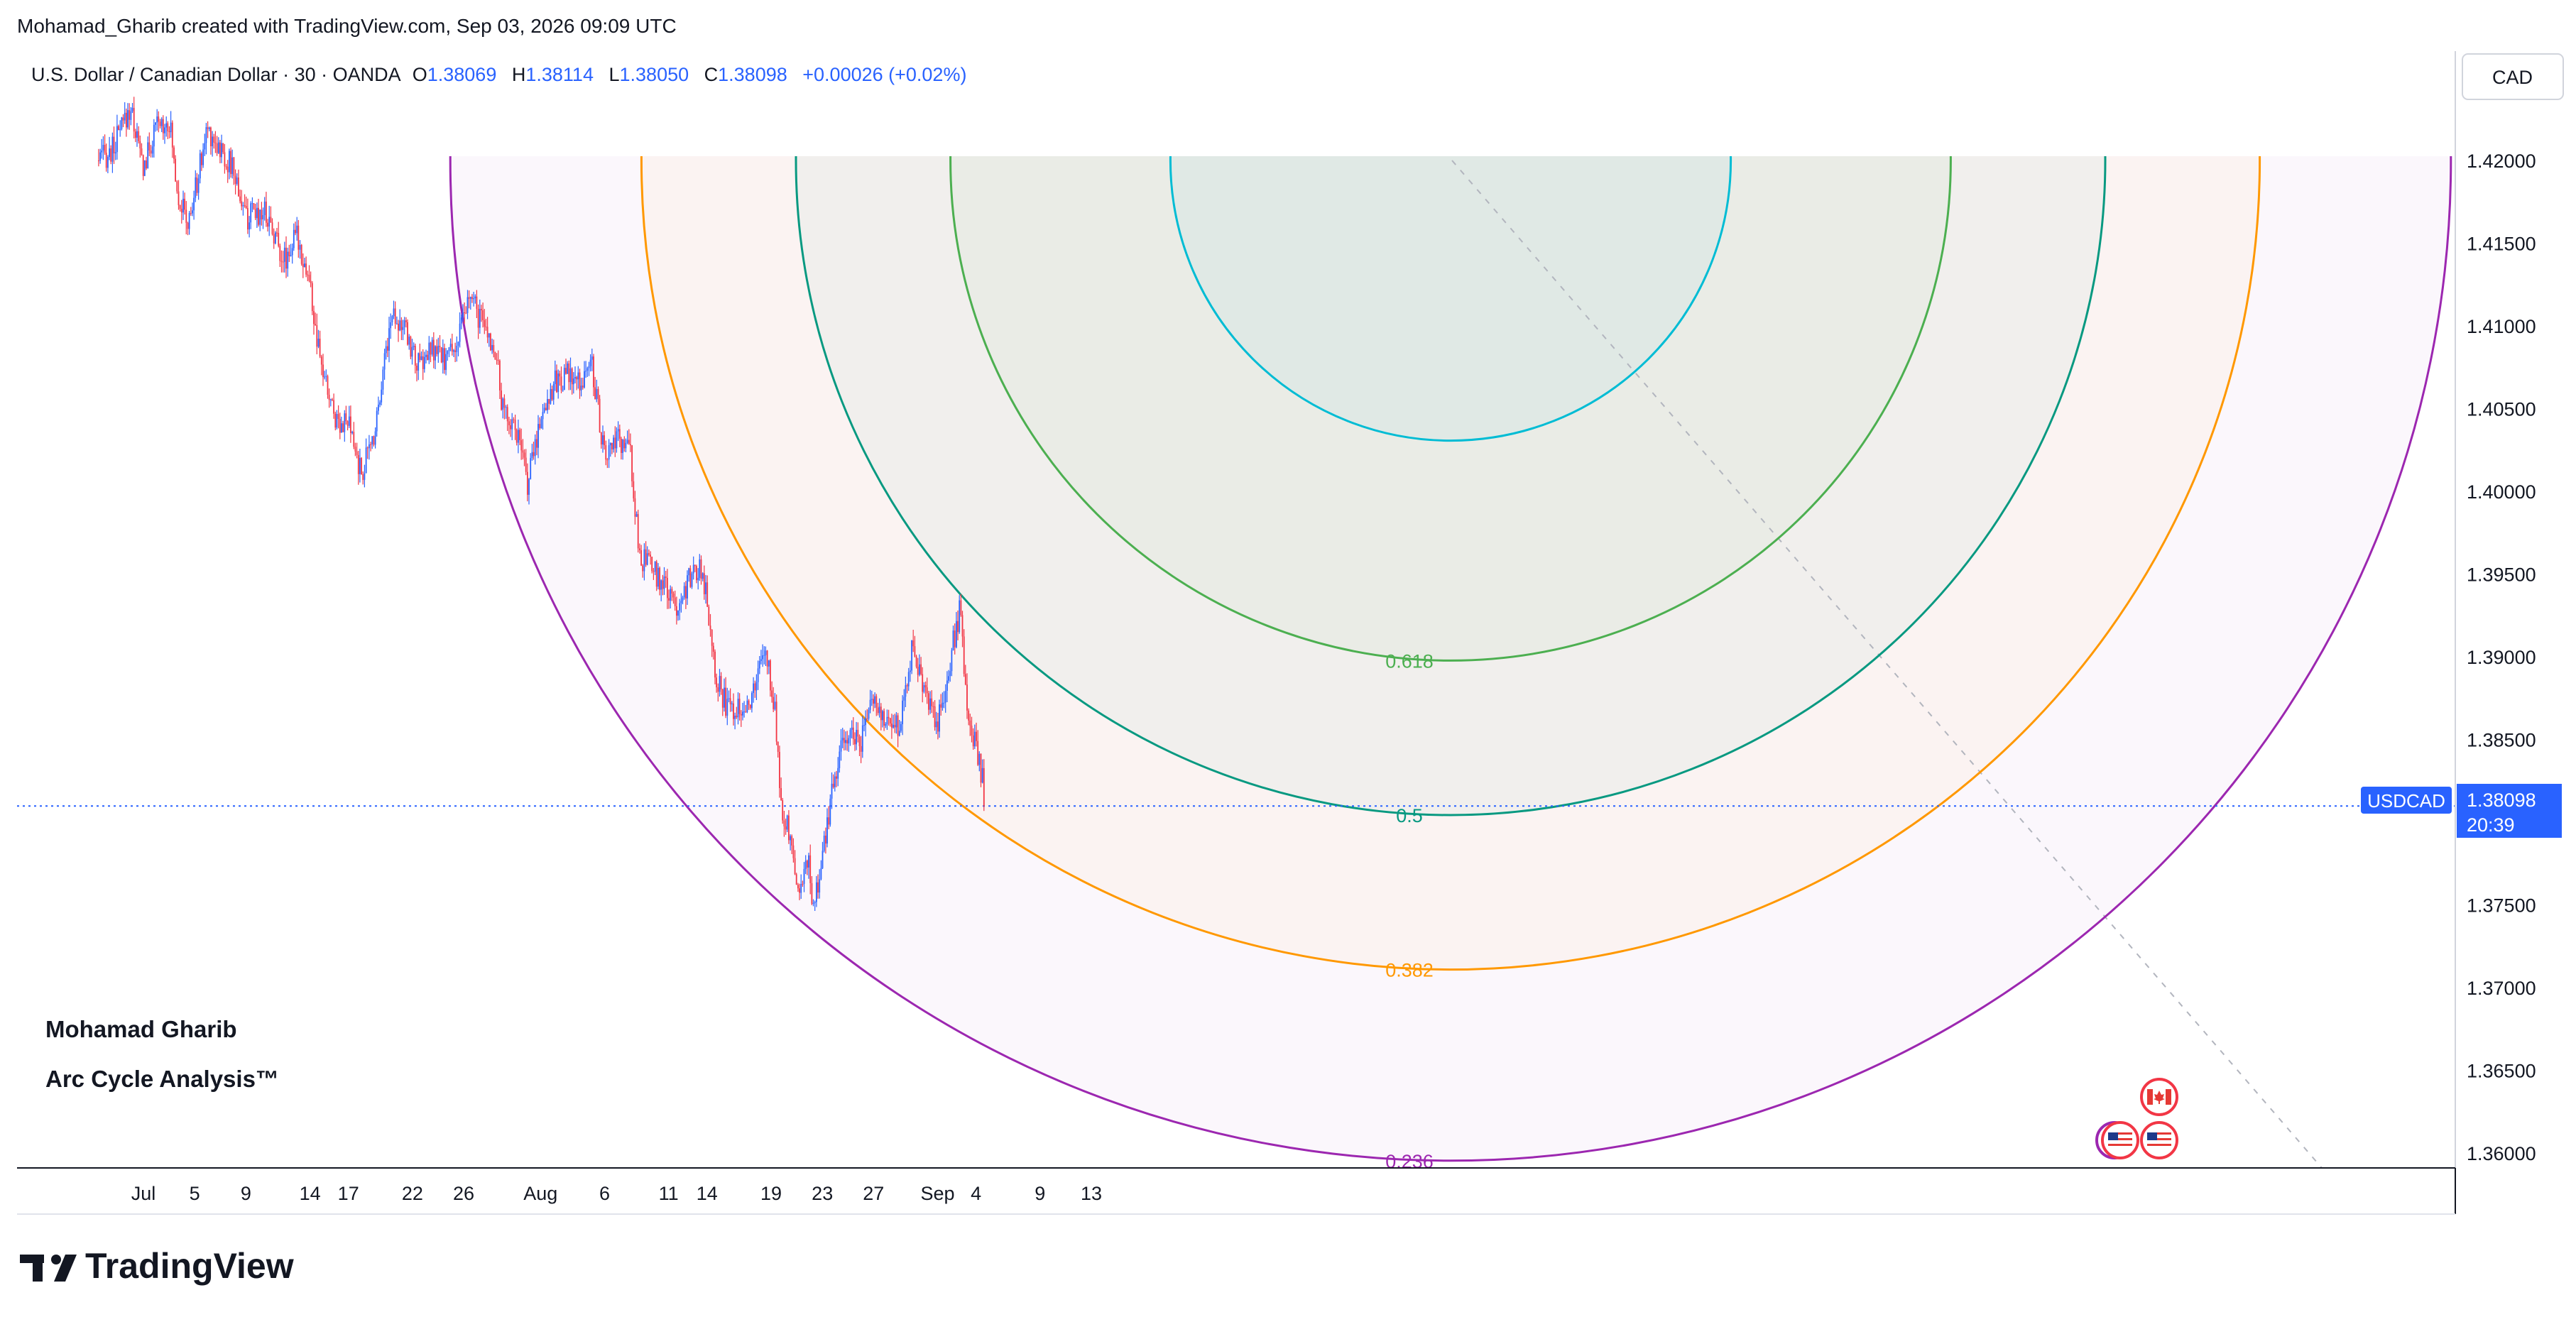 This screenshot has height=1322, width=2576. I want to click on time-tick-label: Sep, so click(937, 1193).